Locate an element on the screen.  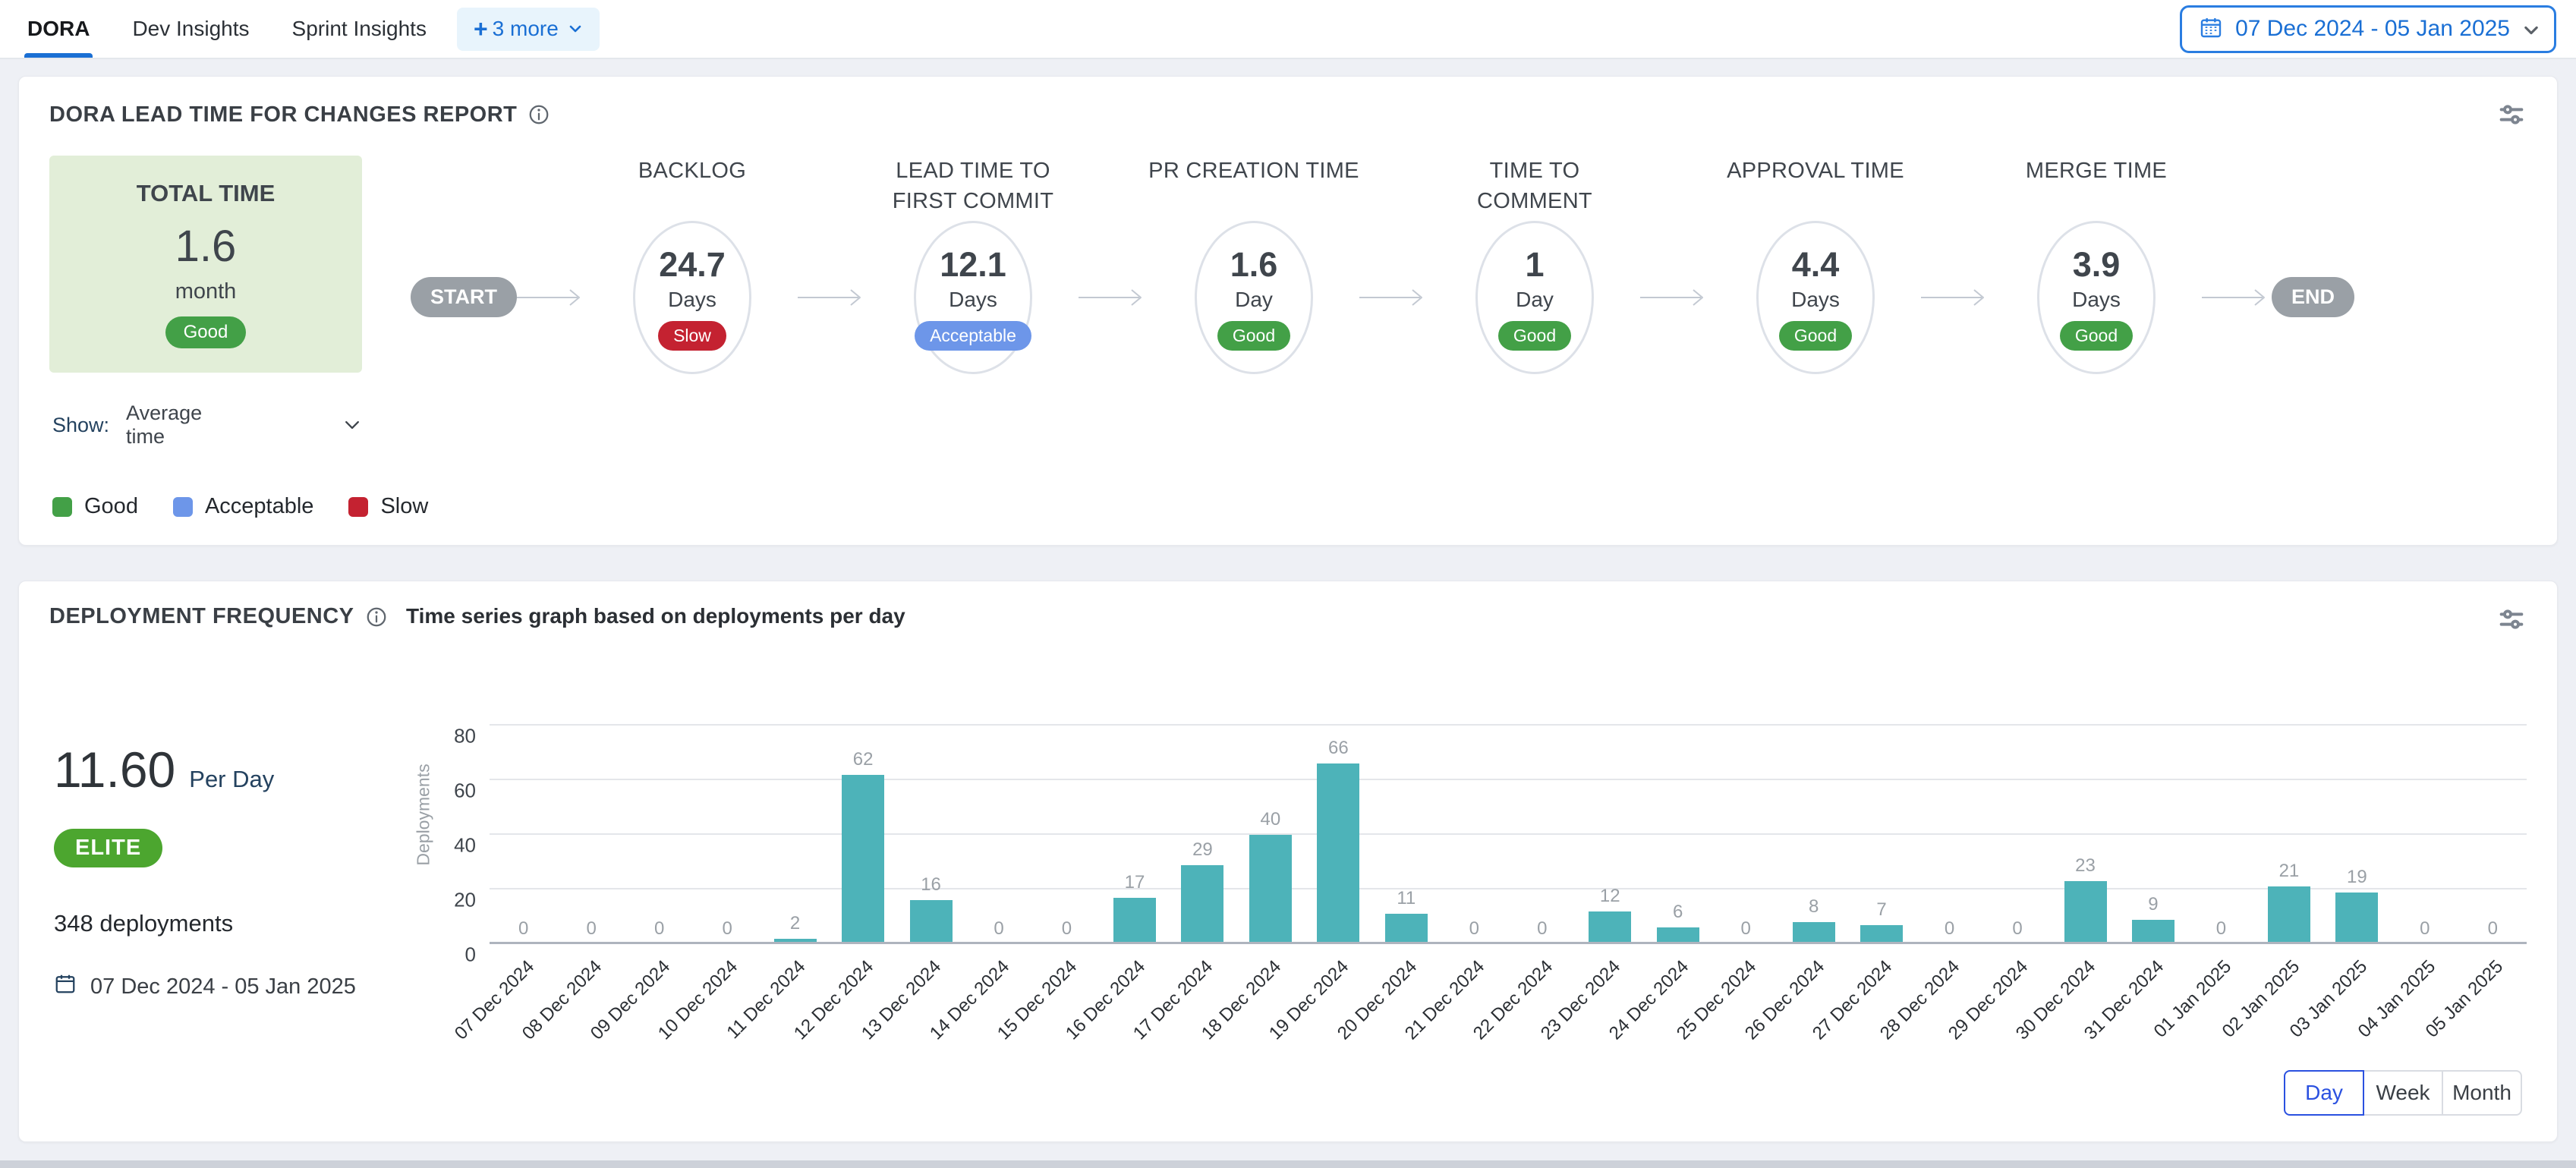
bar-slot: 21 is located at coordinates (2288, 817).